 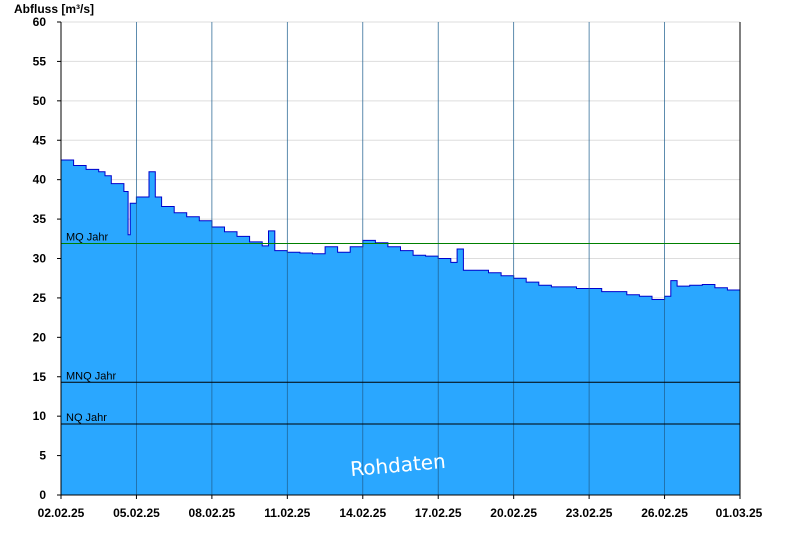 I want to click on x-tick-label: 26.02.25, so click(x=664, y=513).